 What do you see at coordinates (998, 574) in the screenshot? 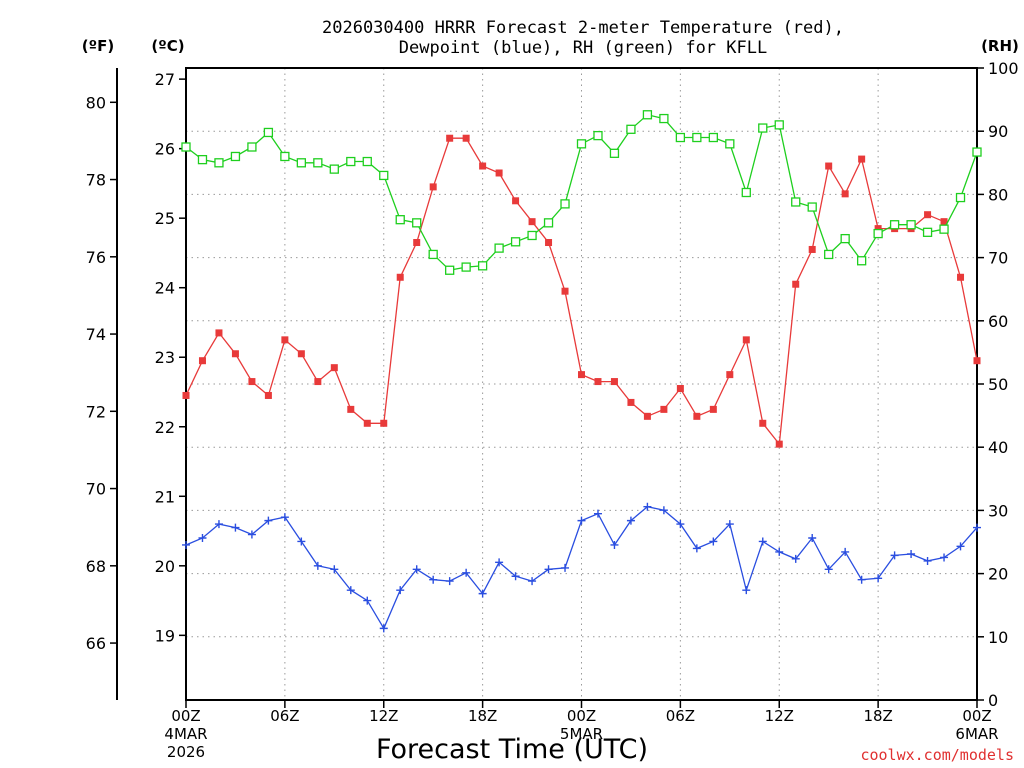
I see `rh-tick-label: 20` at bounding box center [998, 574].